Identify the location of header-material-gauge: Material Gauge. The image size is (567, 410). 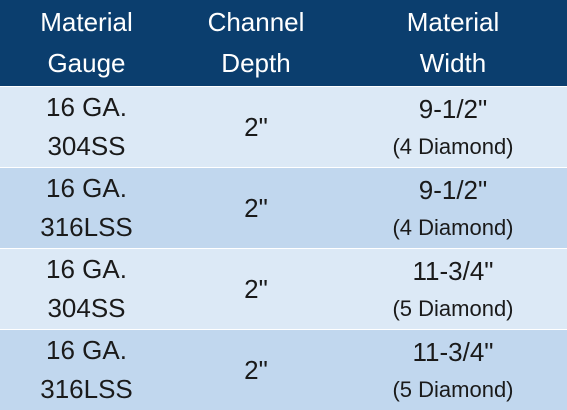
(86, 43).